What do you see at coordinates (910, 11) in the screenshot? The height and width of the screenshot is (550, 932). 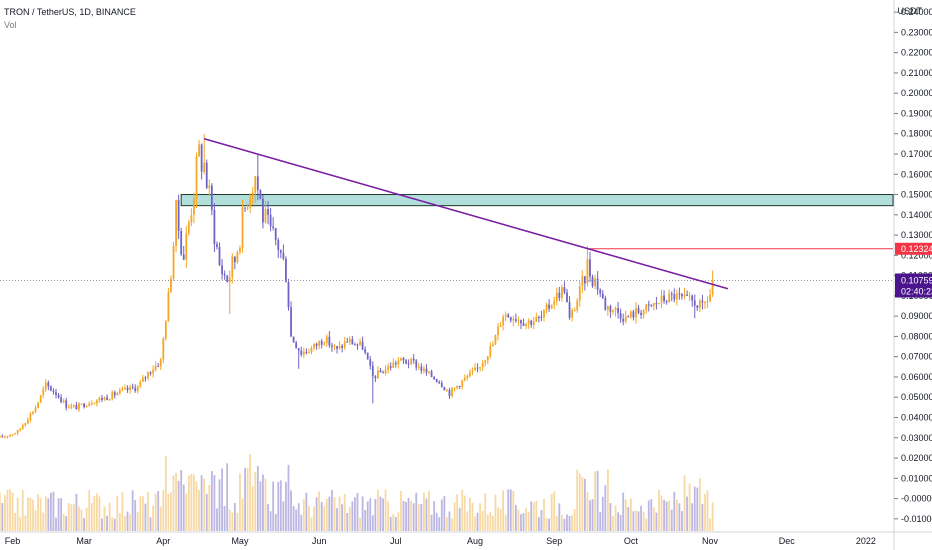 I see `currency-label: USDT` at bounding box center [910, 11].